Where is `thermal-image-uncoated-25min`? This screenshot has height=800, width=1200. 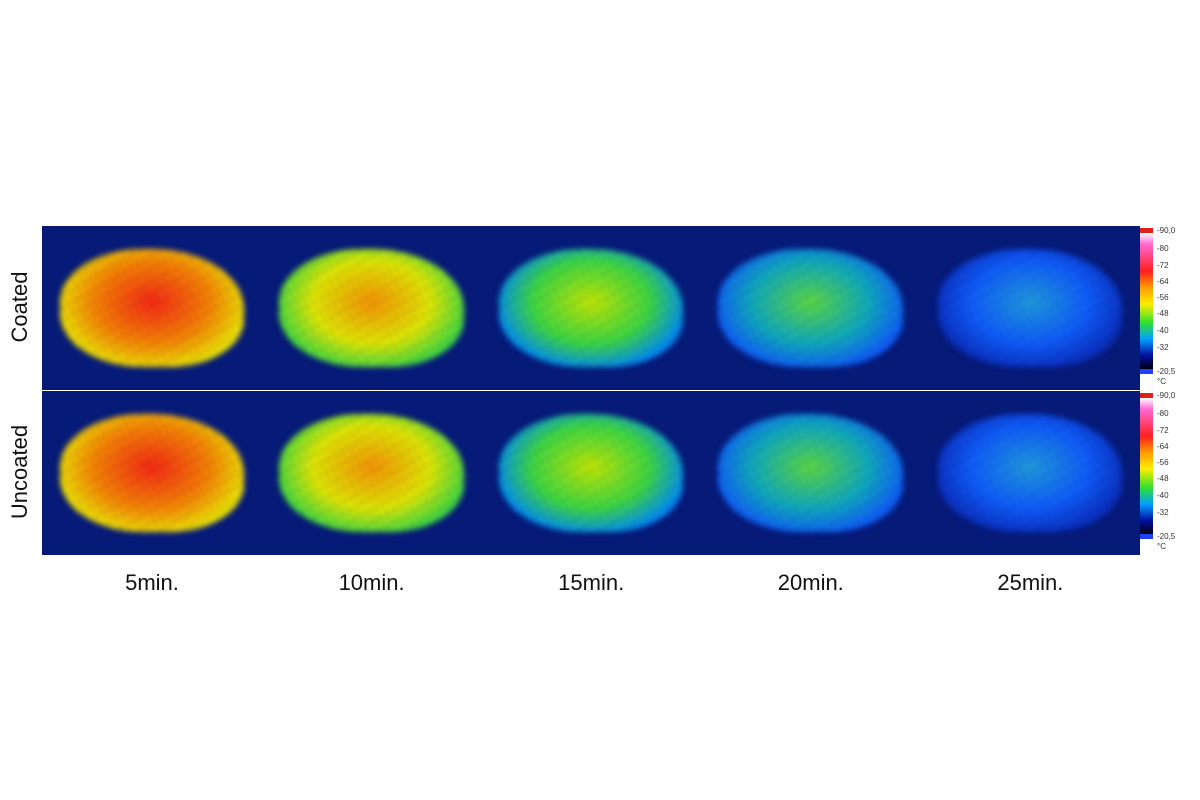 thermal-image-uncoated-25min is located at coordinates (1030, 473).